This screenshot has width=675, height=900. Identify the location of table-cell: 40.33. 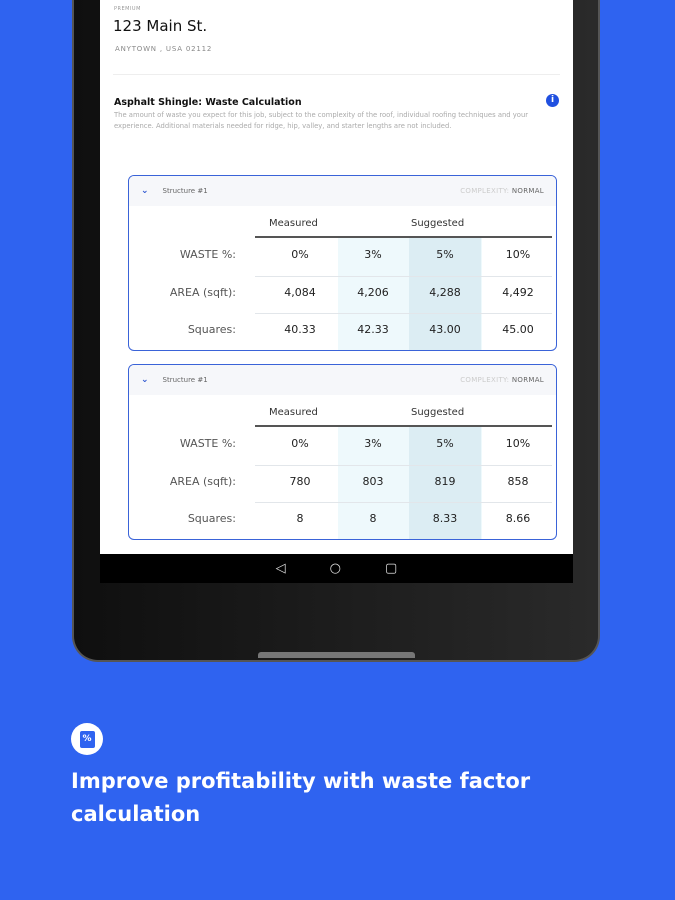
(300, 329).